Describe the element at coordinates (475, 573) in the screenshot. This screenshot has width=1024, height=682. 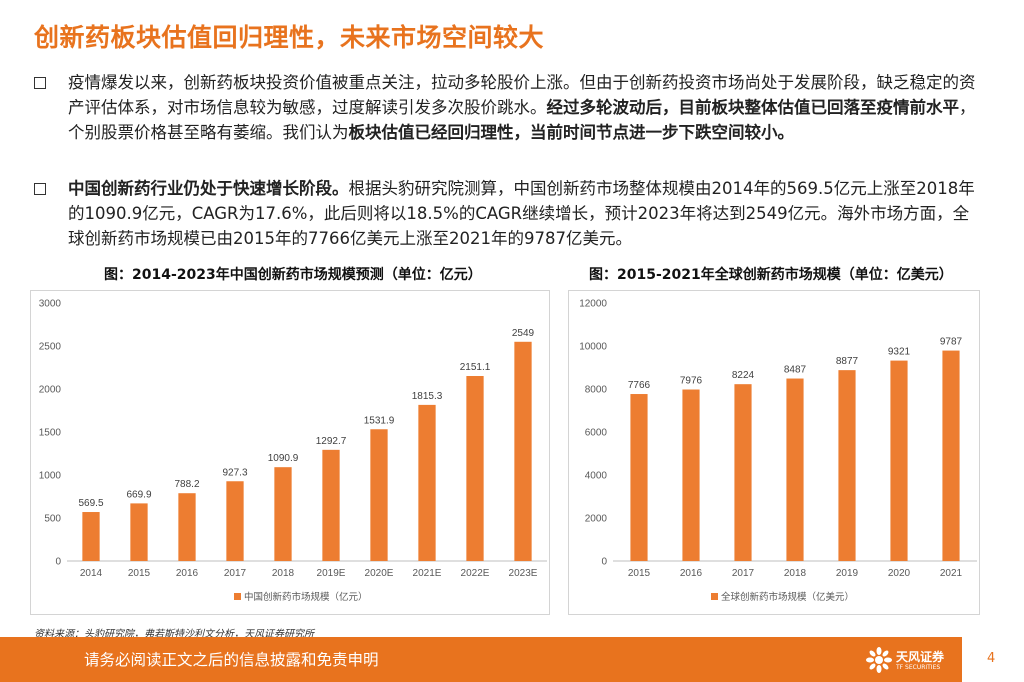
I see `x-tick-label: 2022E` at that location.